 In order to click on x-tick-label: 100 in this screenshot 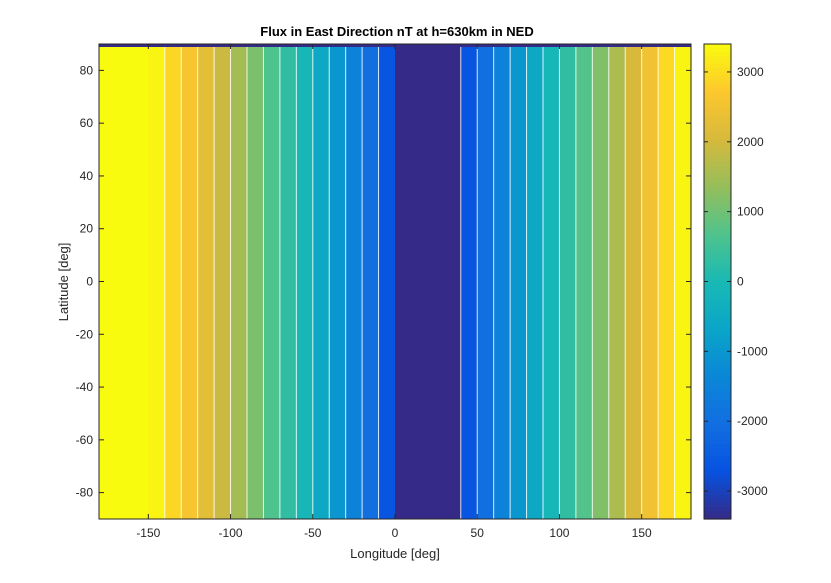, I will do `click(559, 533)`.